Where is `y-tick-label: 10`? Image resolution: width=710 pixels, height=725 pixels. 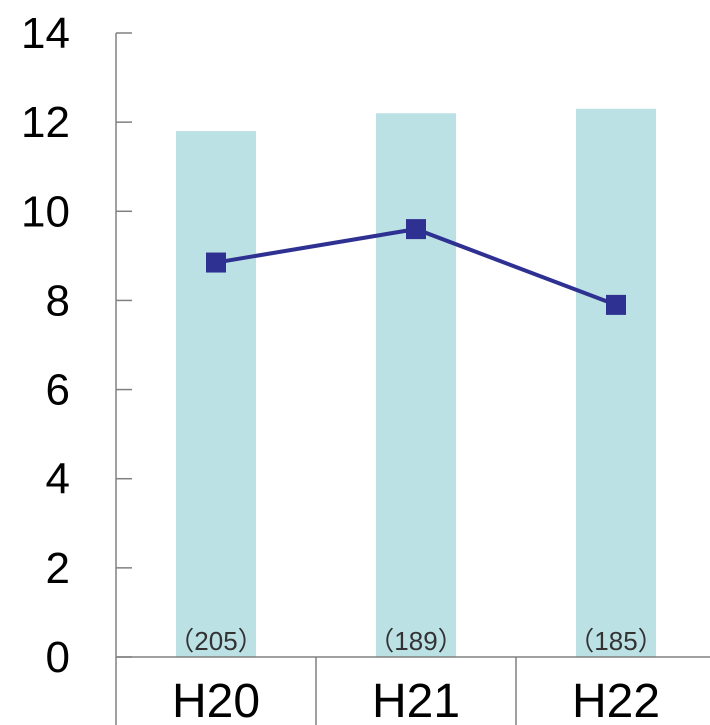 y-tick-label: 10 is located at coordinates (45, 211).